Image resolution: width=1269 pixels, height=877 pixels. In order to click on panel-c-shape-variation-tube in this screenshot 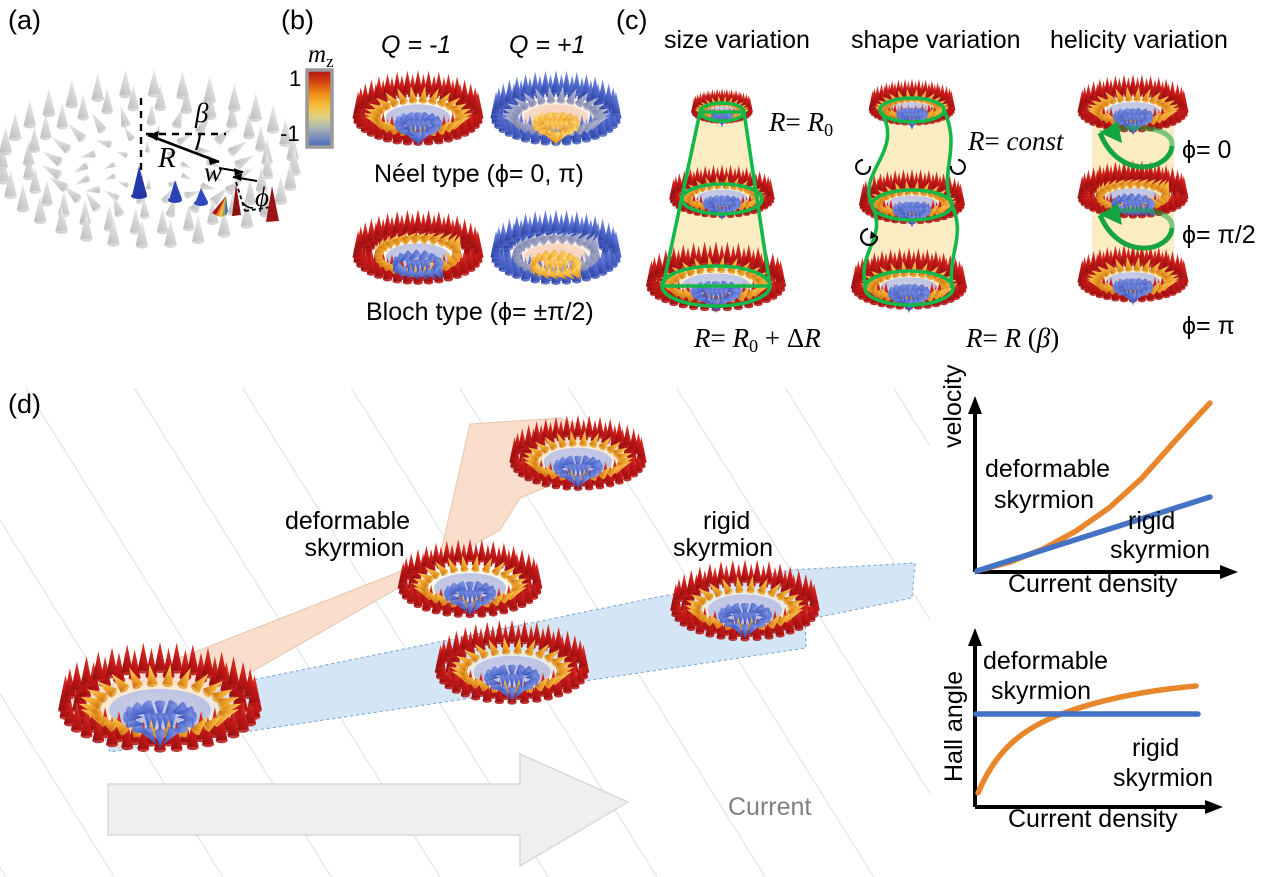, I will do `click(909, 196)`.